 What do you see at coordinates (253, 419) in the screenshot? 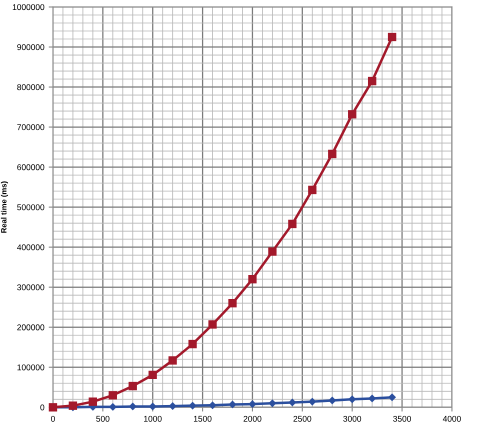
I see `x-tick-label: 2000` at bounding box center [253, 419].